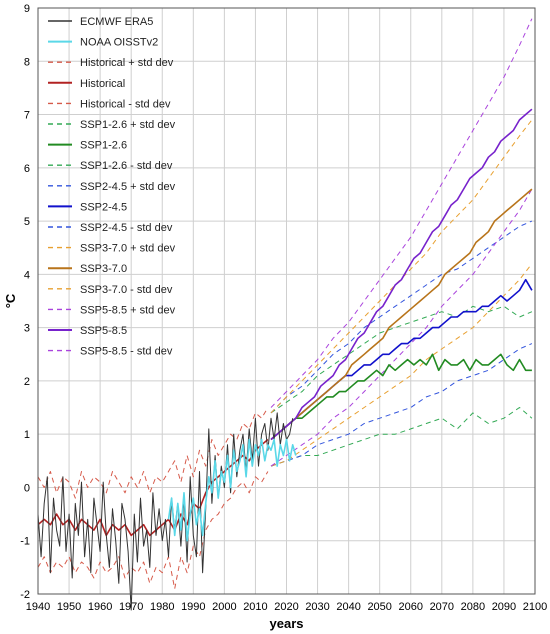  I want to click on series-line-historical-std-dev, so click(153, 530).